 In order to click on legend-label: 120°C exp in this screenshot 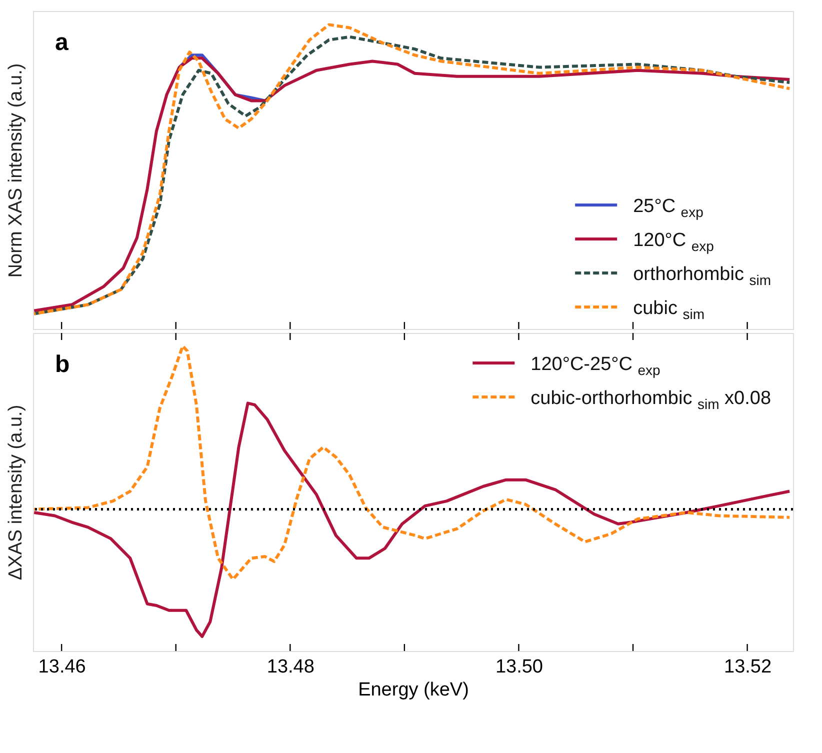, I will do `click(673, 242)`.